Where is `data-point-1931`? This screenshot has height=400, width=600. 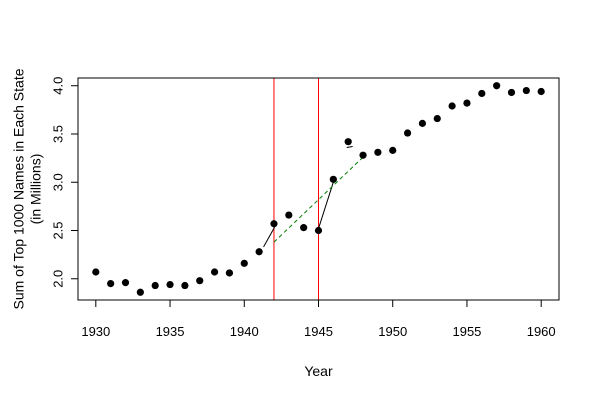
data-point-1931 is located at coordinates (111, 283).